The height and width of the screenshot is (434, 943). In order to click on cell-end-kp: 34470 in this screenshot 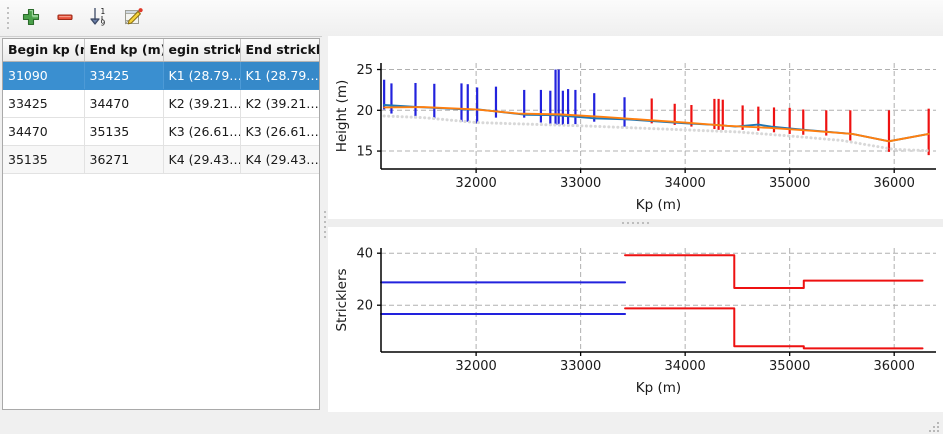, I will do `click(124, 103)`.